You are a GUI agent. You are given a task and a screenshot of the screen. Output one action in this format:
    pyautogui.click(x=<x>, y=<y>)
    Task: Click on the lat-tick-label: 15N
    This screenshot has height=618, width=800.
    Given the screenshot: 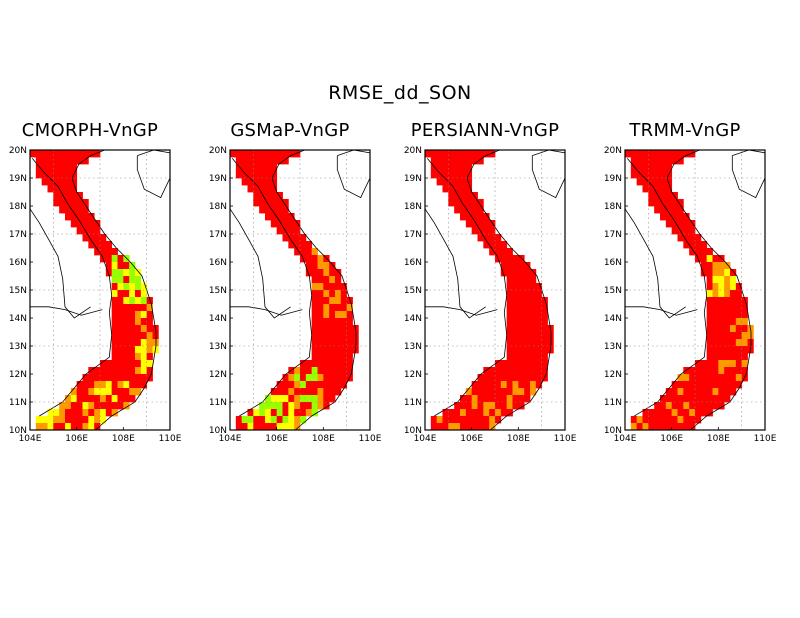 What is the action you would take?
    pyautogui.click(x=613, y=291)
    